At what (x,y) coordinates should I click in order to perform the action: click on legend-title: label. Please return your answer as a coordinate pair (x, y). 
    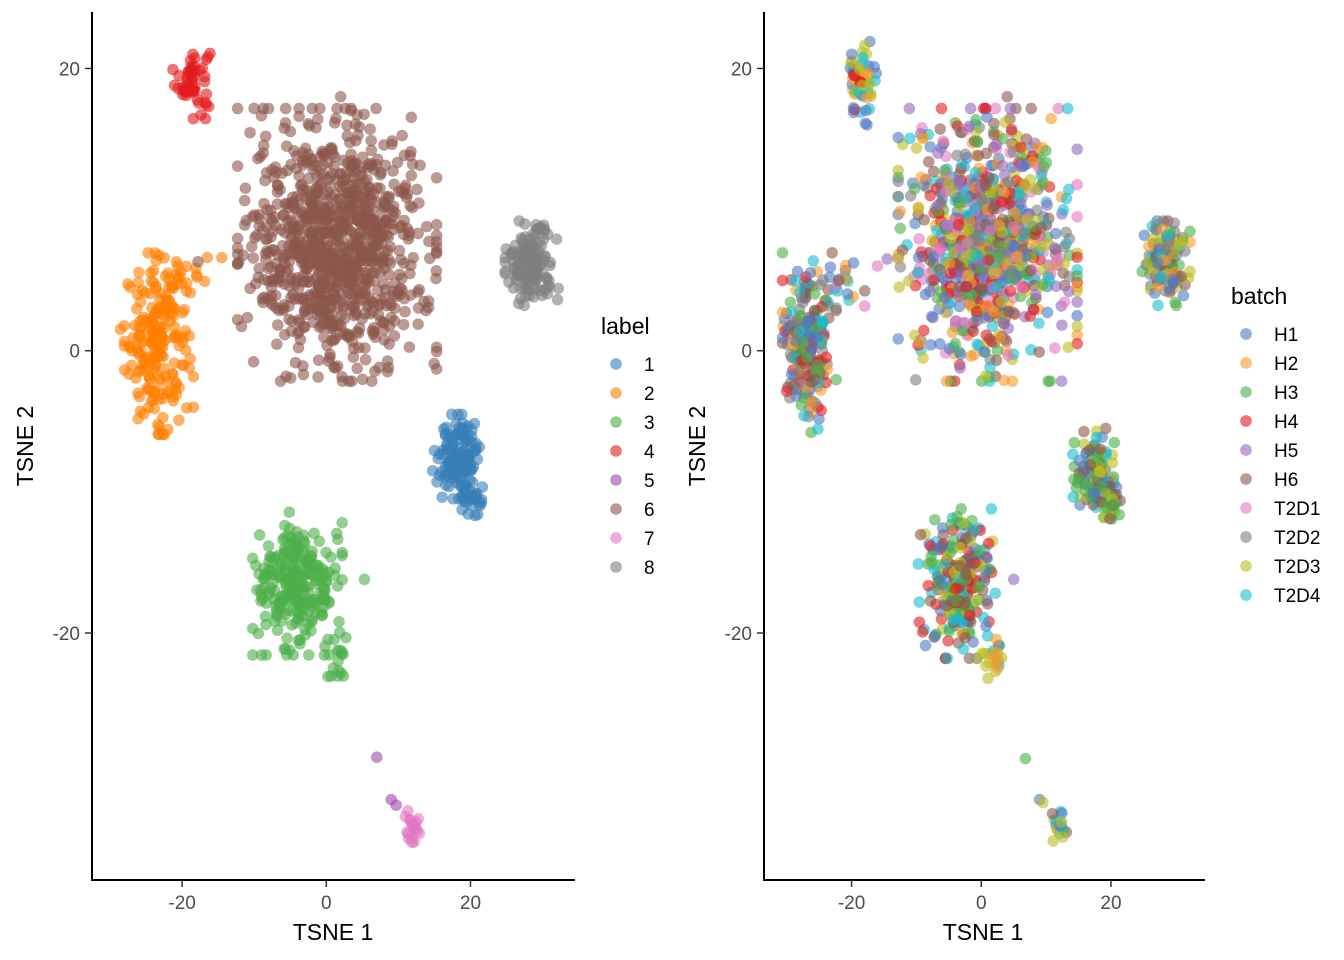
    Looking at the image, I should click on (625, 326).